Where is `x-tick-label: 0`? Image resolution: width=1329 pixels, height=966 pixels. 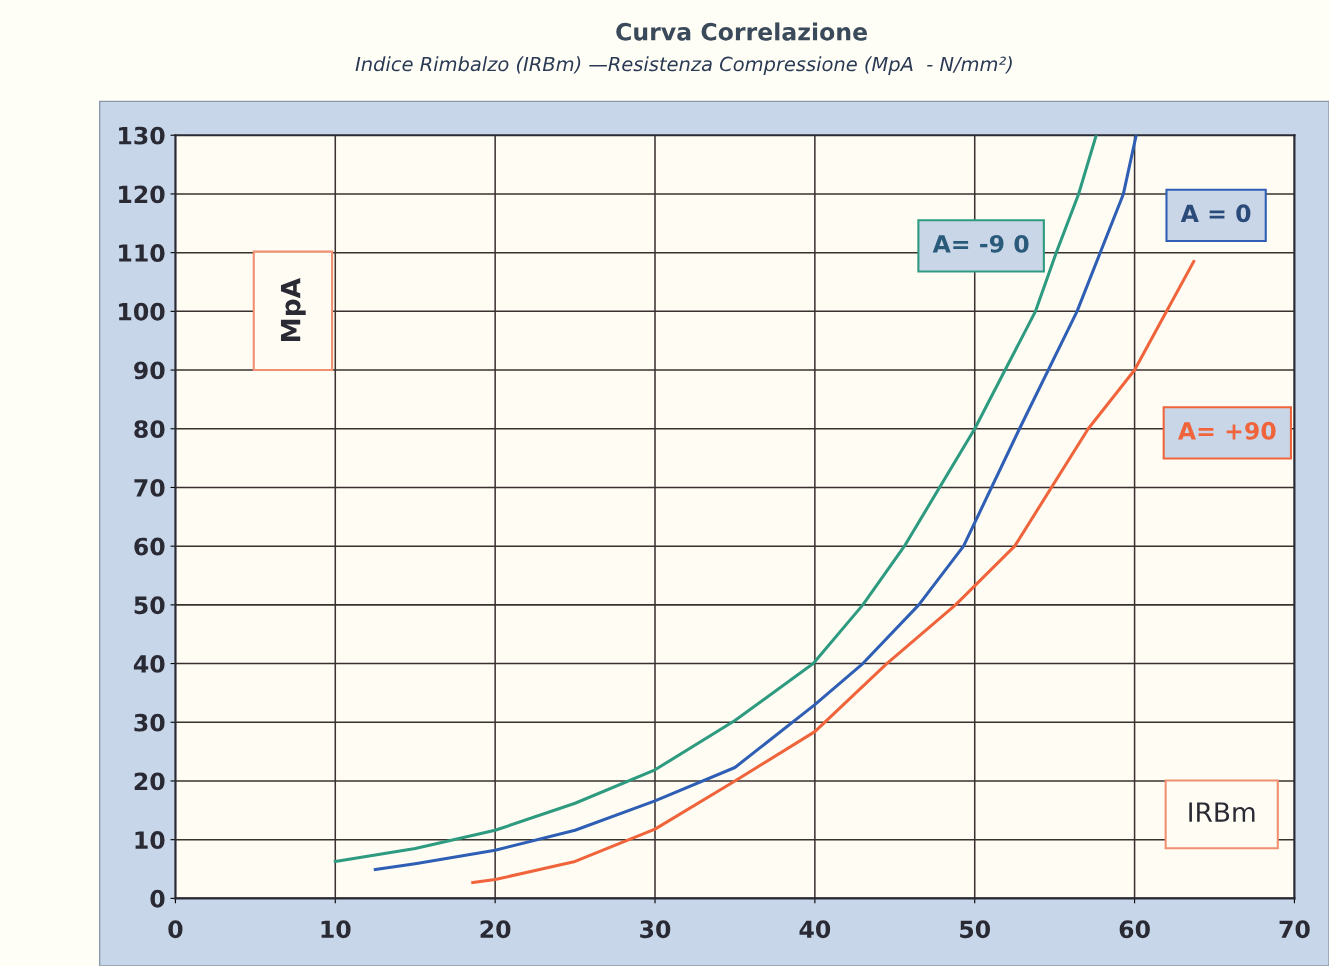 x-tick-label: 0 is located at coordinates (175, 929).